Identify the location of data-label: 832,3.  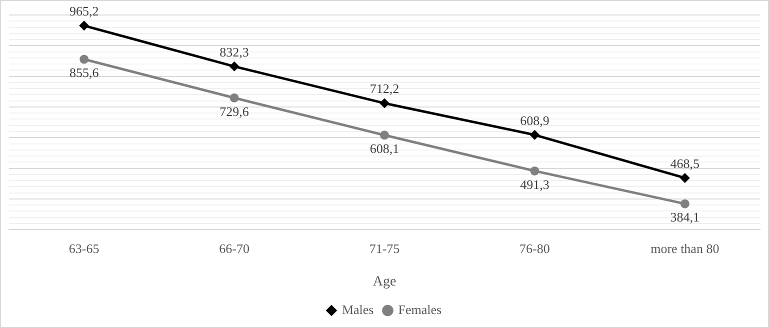
(234, 52).